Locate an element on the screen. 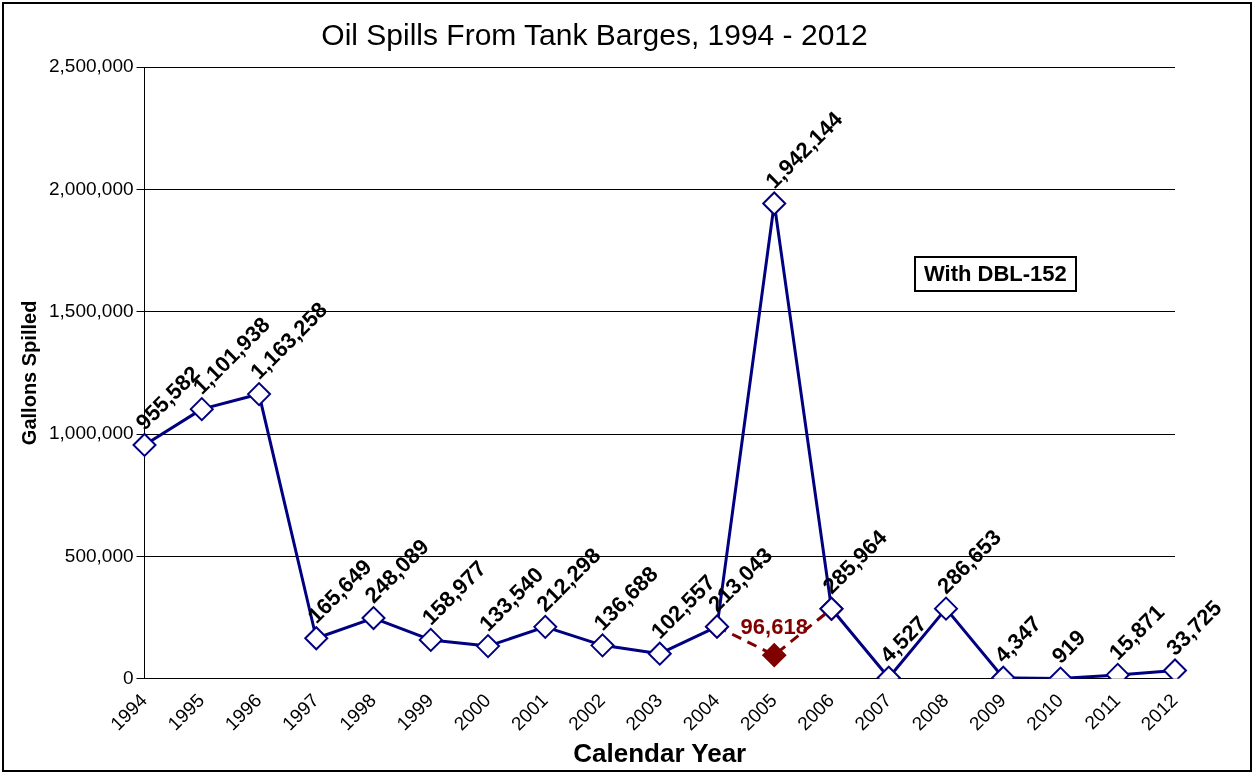  y-axis-title: Gallons Spilled is located at coordinates (28, 373).